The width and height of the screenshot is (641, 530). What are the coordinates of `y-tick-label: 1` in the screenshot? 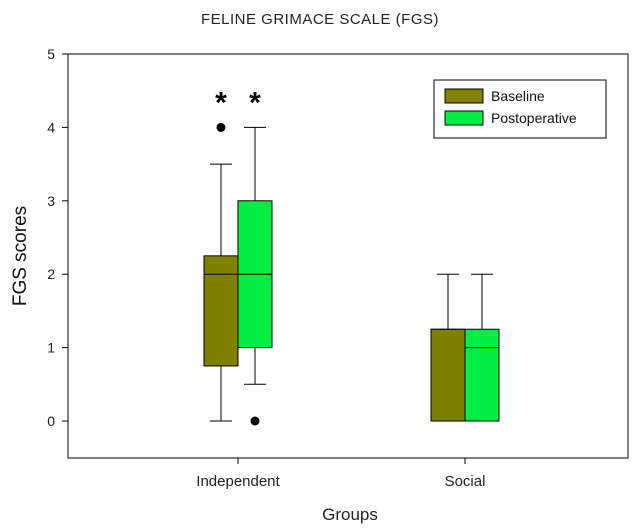 It's located at (51, 348).